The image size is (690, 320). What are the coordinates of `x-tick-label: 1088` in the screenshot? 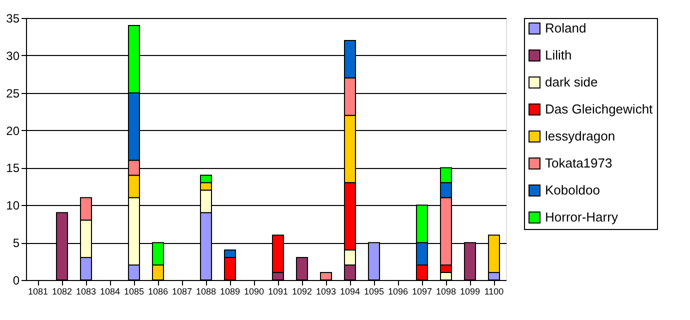 It's located at (206, 291).